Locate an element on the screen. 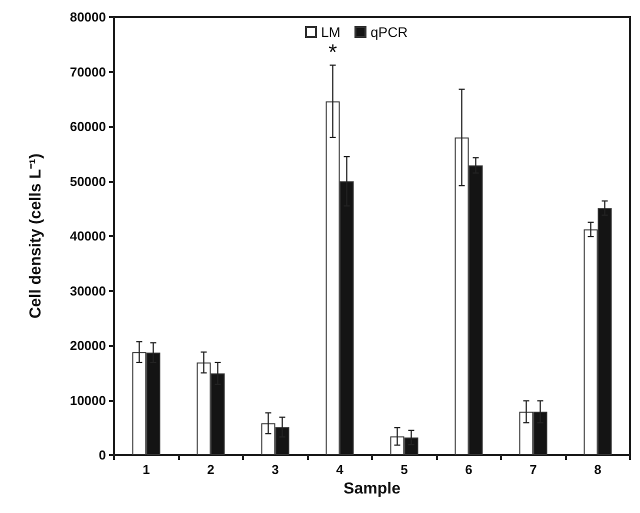 The height and width of the screenshot is (513, 640). x-tick-label: 1 is located at coordinates (146, 469).